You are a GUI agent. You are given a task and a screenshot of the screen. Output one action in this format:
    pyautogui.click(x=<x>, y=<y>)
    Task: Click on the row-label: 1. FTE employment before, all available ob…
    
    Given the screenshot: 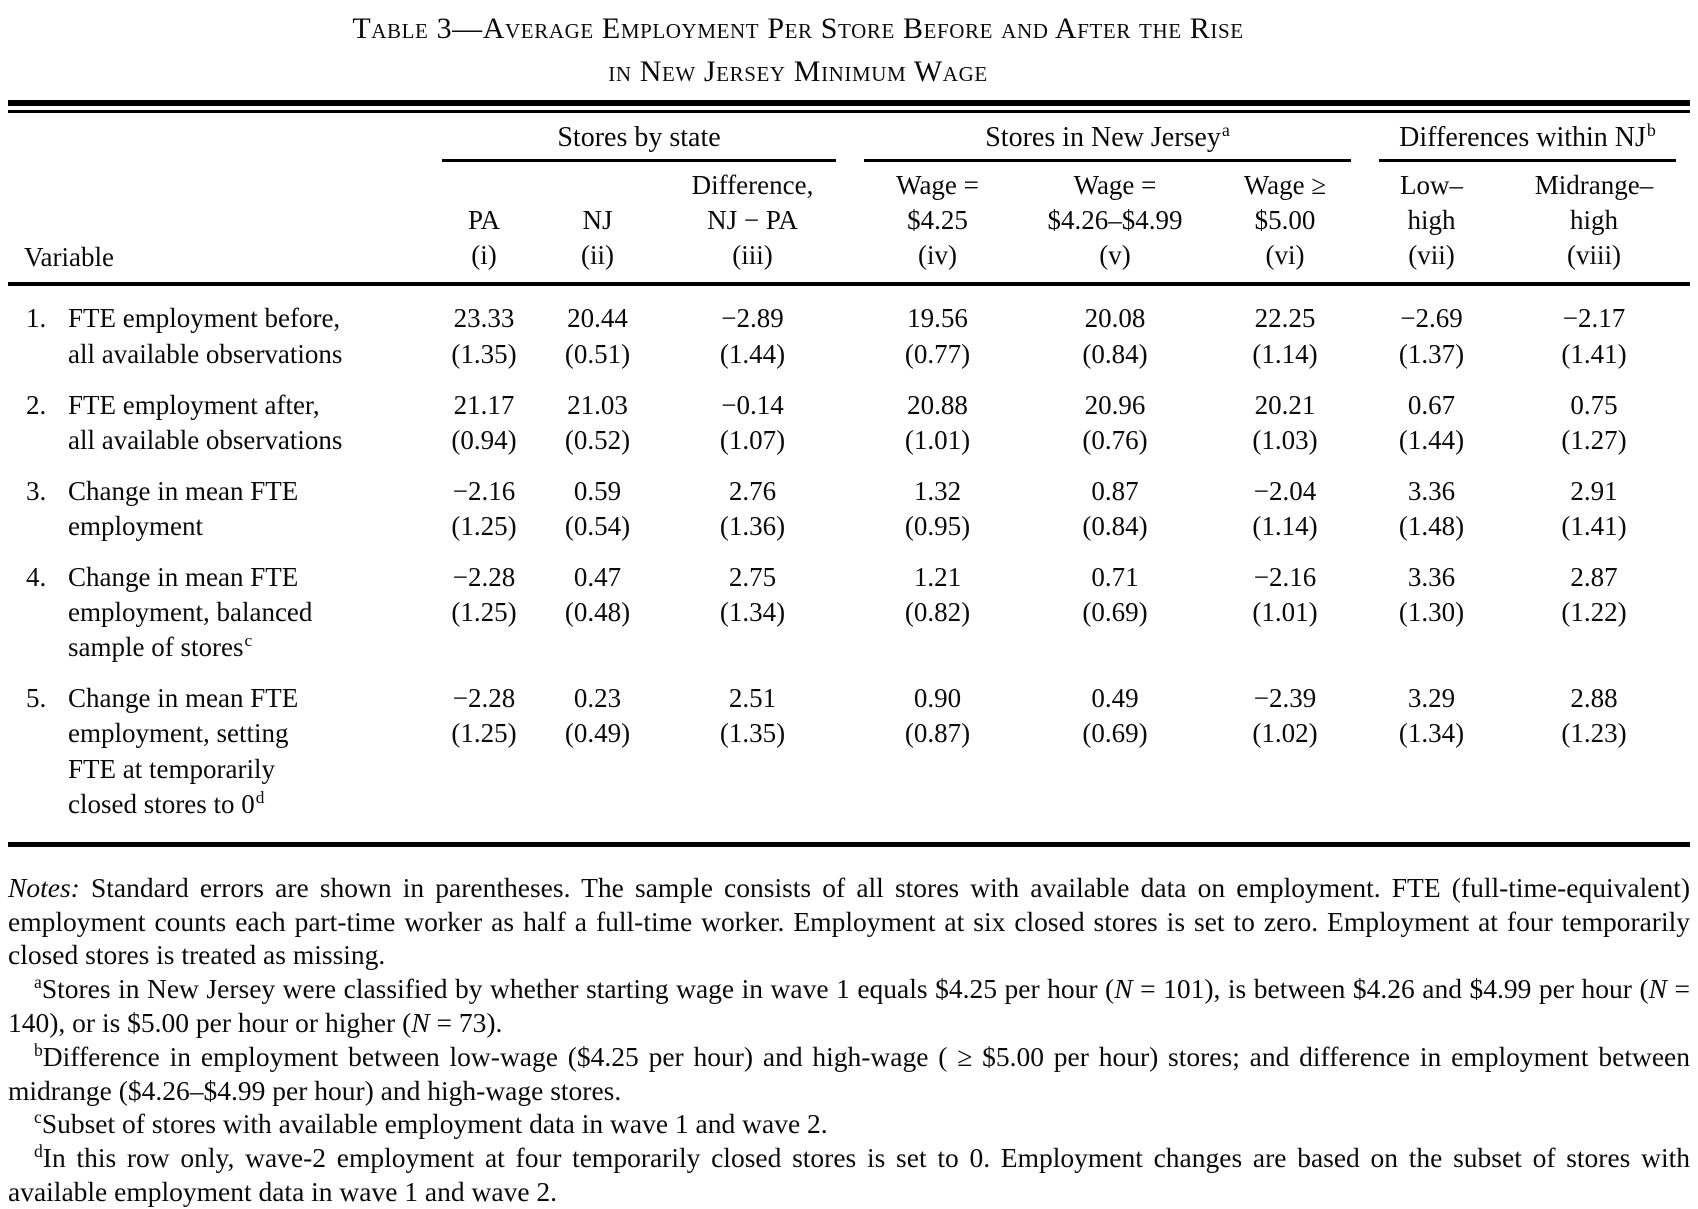 What is the action you would take?
    pyautogui.click(x=218, y=328)
    